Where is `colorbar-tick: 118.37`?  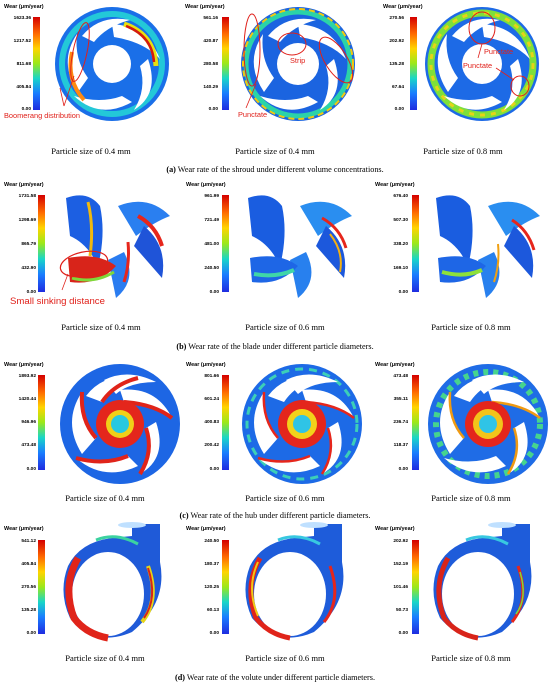 colorbar-tick: 118.37 is located at coordinates (400, 445).